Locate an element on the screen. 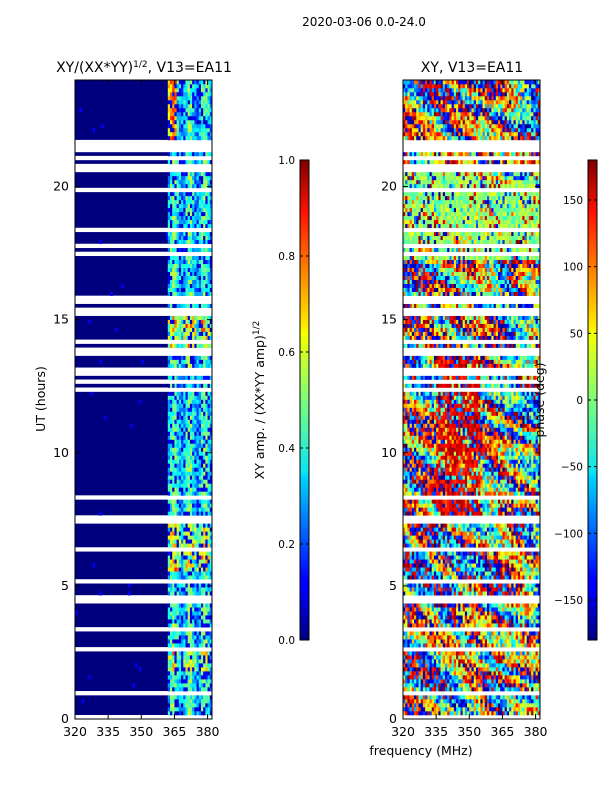 The width and height of the screenshot is (600, 800). colorbar-tick-label: 150 is located at coordinates (573, 201).